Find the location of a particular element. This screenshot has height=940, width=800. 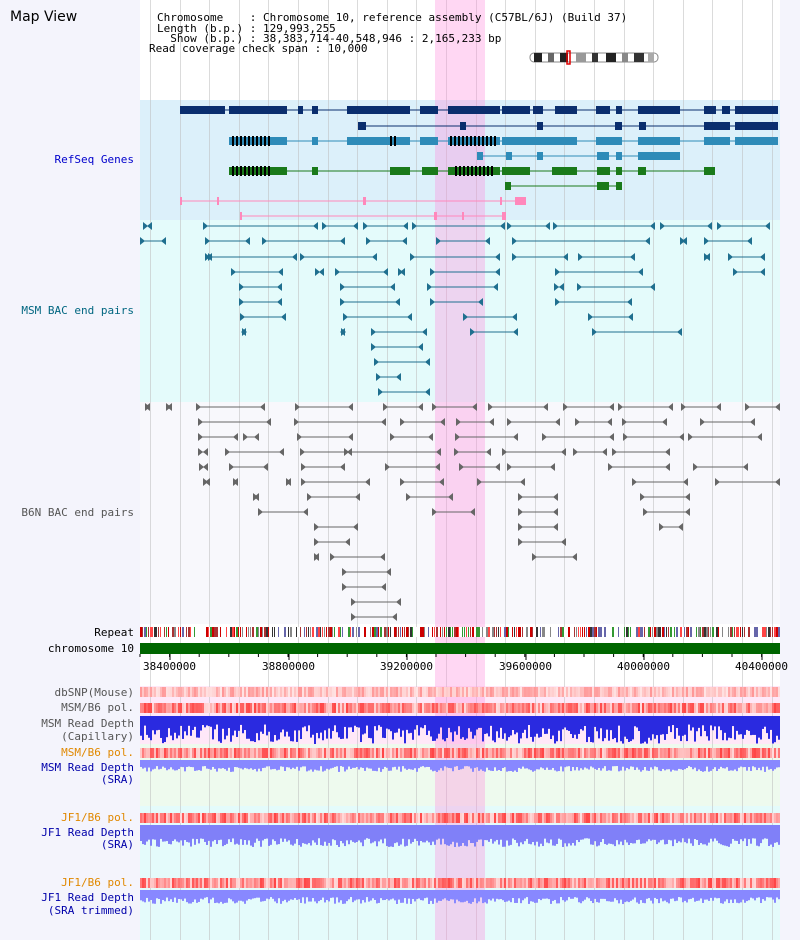

grid-line is located at coordinates (476, 470).